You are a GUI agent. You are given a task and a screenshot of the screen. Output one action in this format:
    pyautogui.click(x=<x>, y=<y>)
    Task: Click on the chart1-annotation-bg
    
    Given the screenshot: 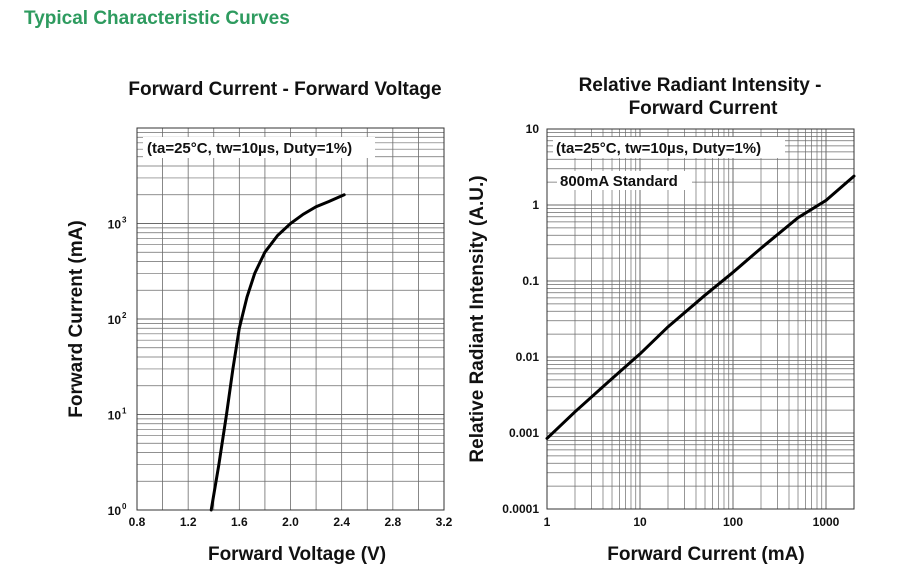 What is the action you would take?
    pyautogui.click(x=259, y=147)
    